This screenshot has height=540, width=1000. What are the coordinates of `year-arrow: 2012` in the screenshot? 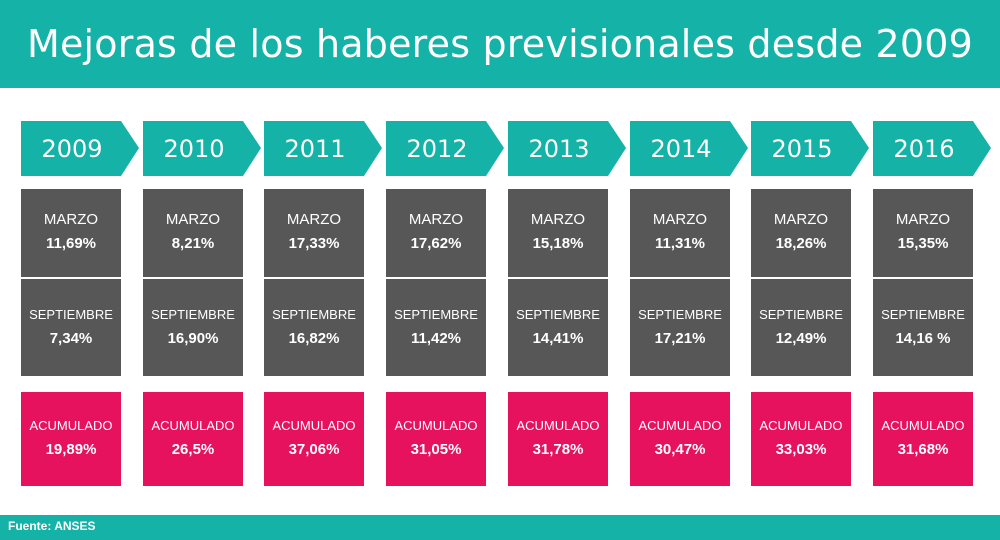 It's located at (445, 148).